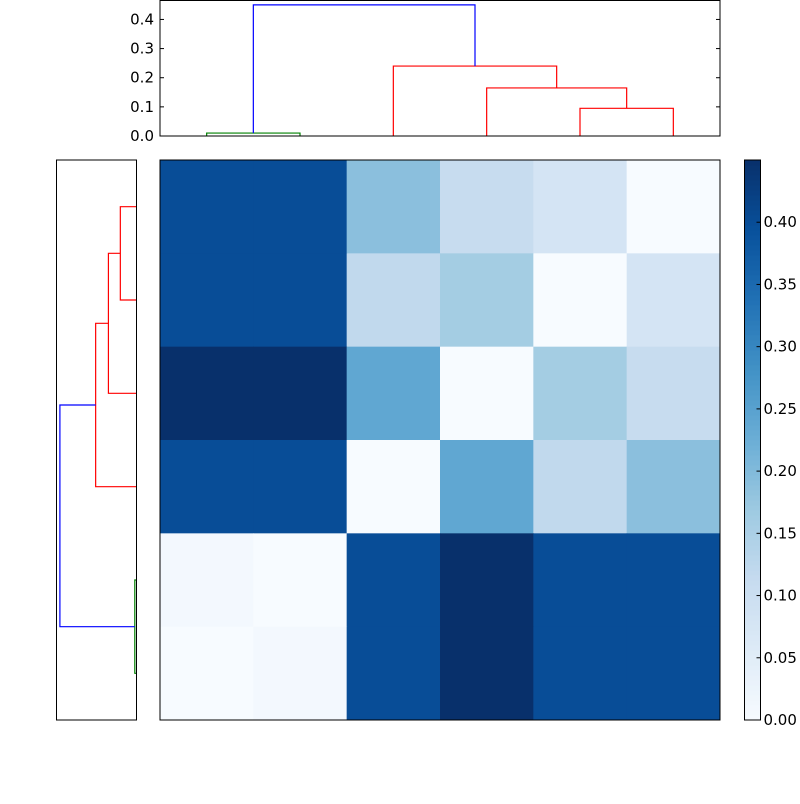  Describe the element at coordinates (142, 136) in the screenshot. I see `y-tick-label: 0.0` at that location.